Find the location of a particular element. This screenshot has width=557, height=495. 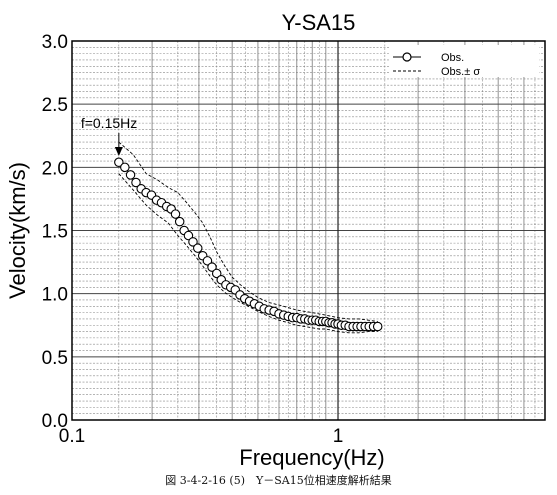

y-tick-label: 2.5 is located at coordinates (55, 105).